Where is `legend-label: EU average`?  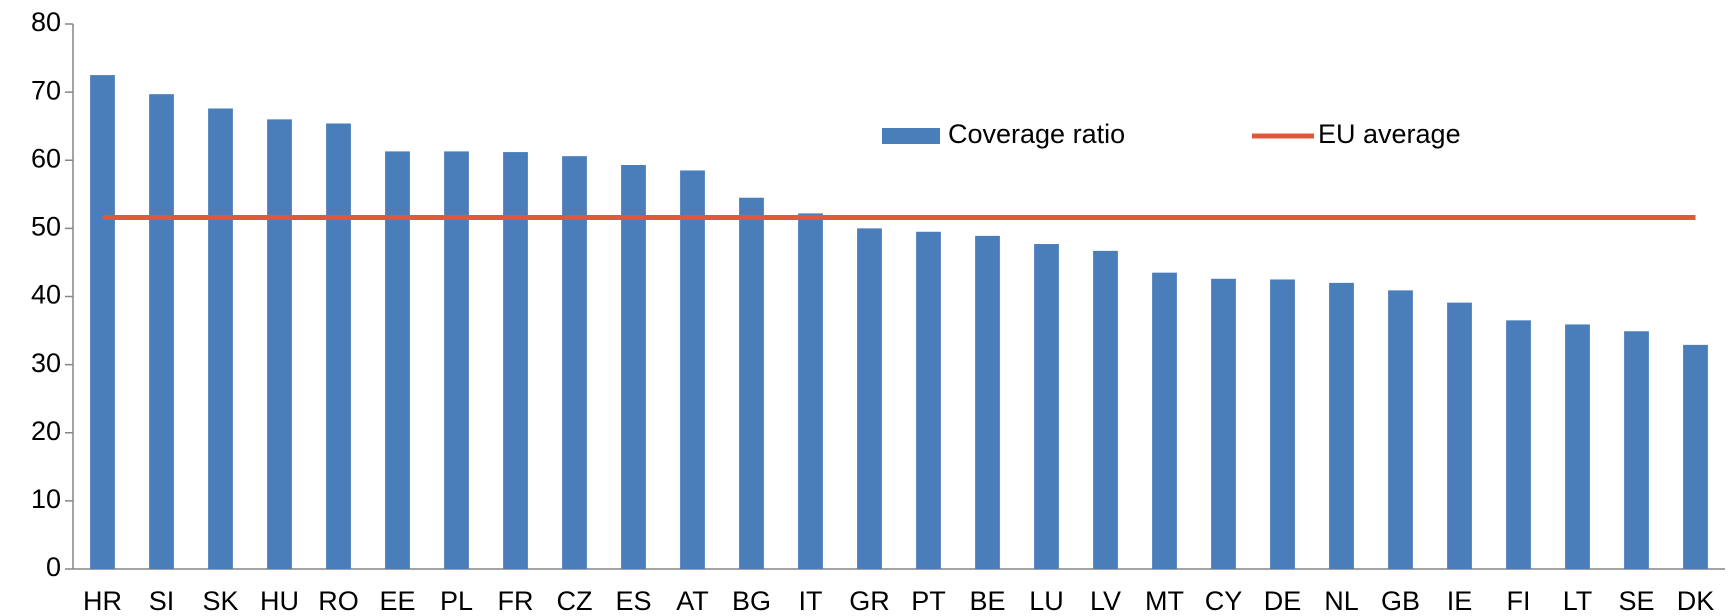 legend-label: EU average is located at coordinates (1389, 134).